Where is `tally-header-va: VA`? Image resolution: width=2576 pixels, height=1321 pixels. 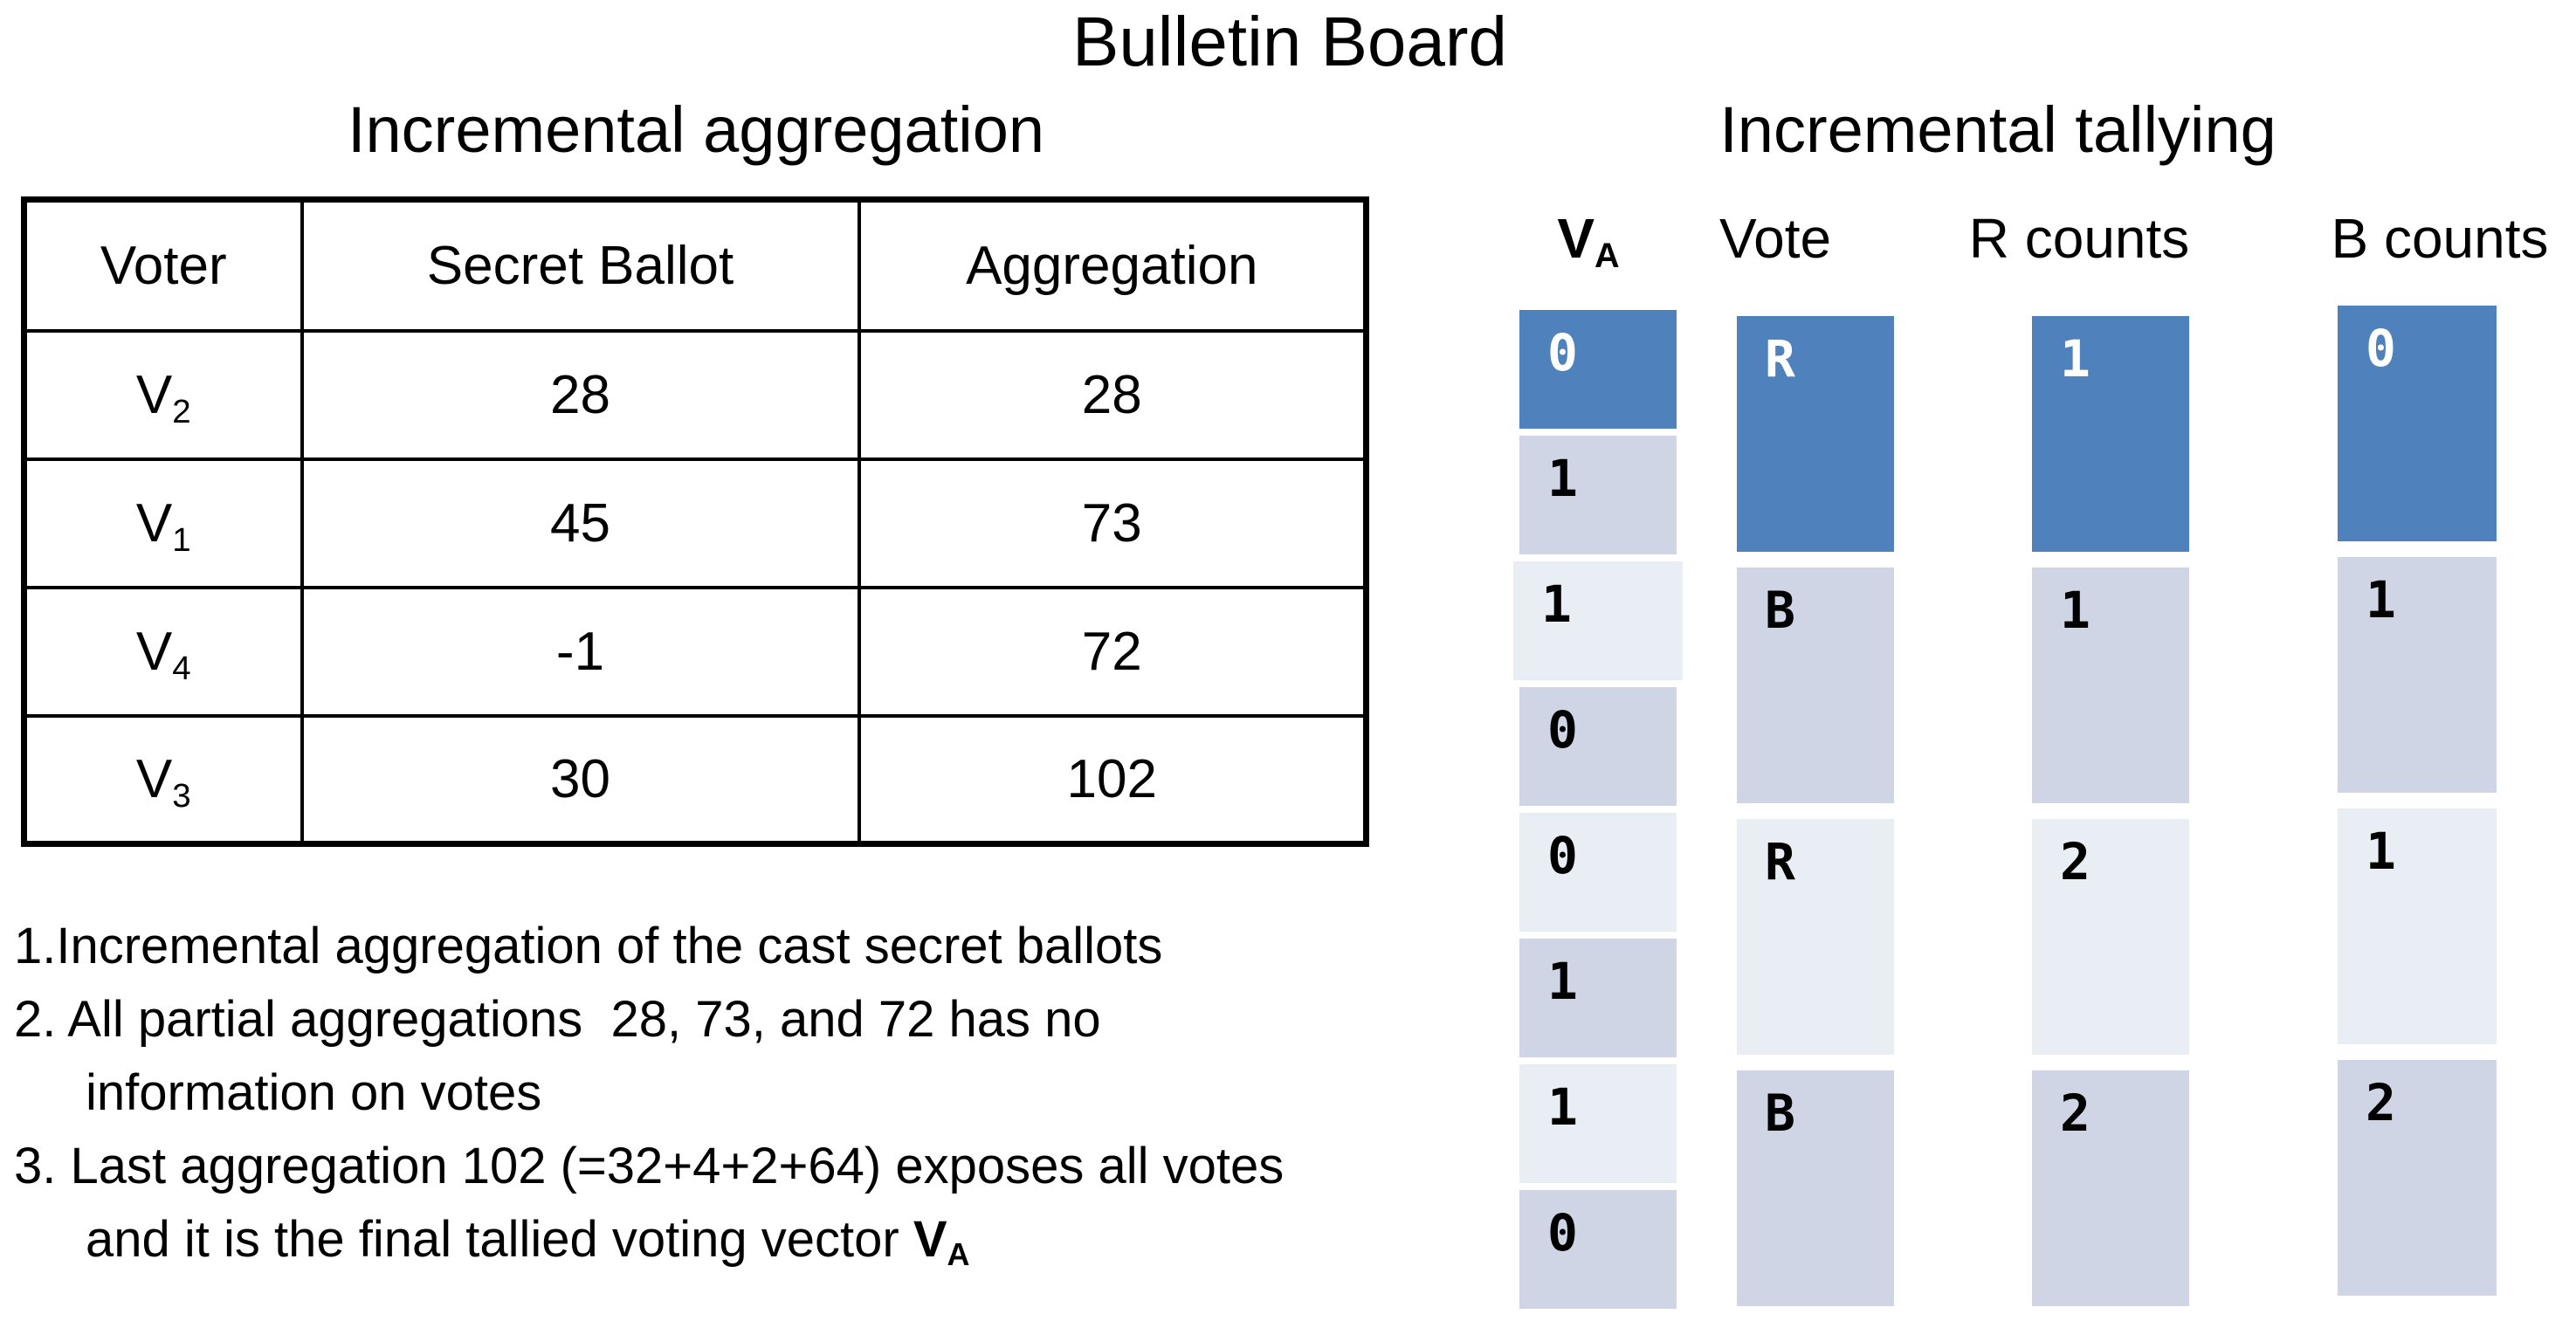 tally-header-va: VA is located at coordinates (1588, 240).